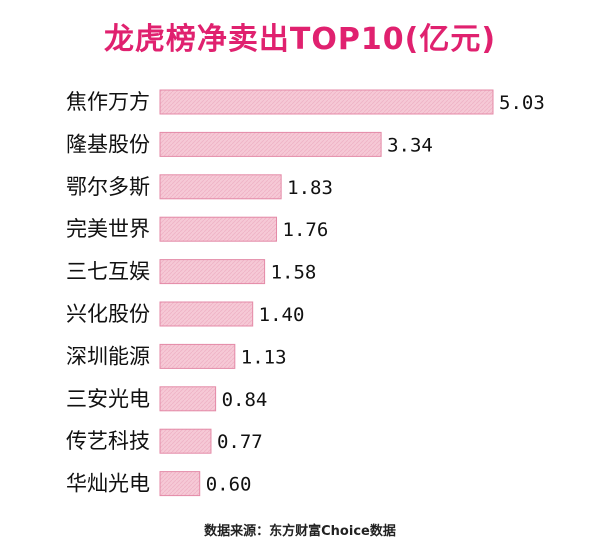 Image resolution: width=600 pixels, height=553 pixels. Describe the element at coordinates (294, 273) in the screenshot. I see `value-label: 1.58` at that location.